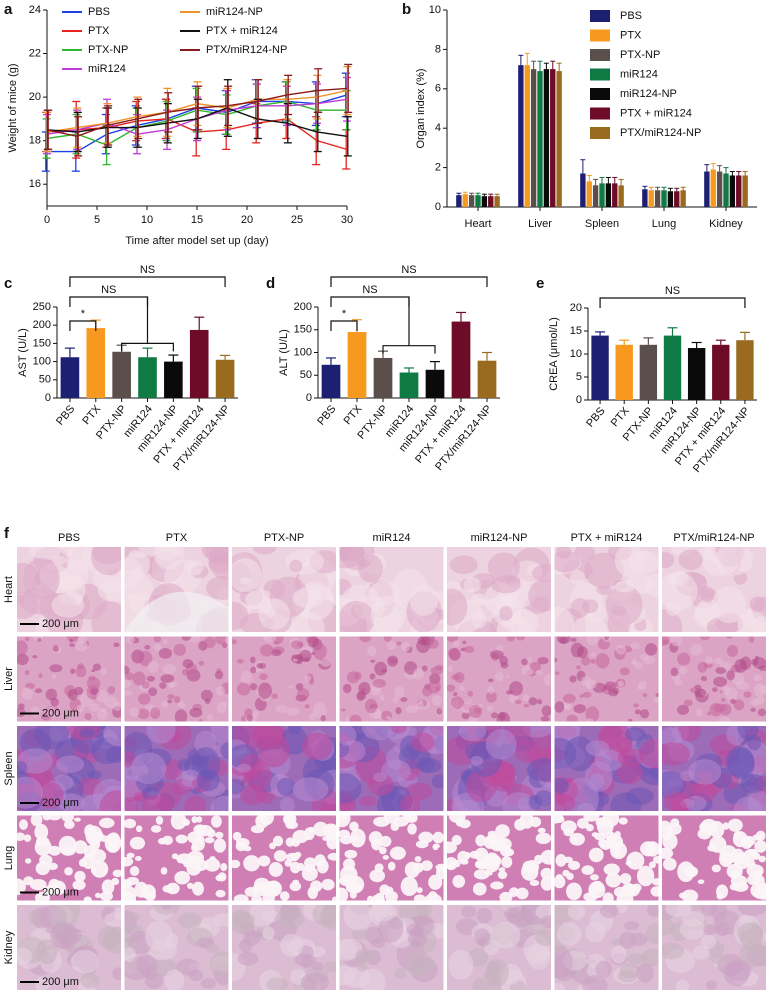 This screenshot has height=992, width=769. I want to click on y-axis-label: Organ index (%), so click(421, 108).